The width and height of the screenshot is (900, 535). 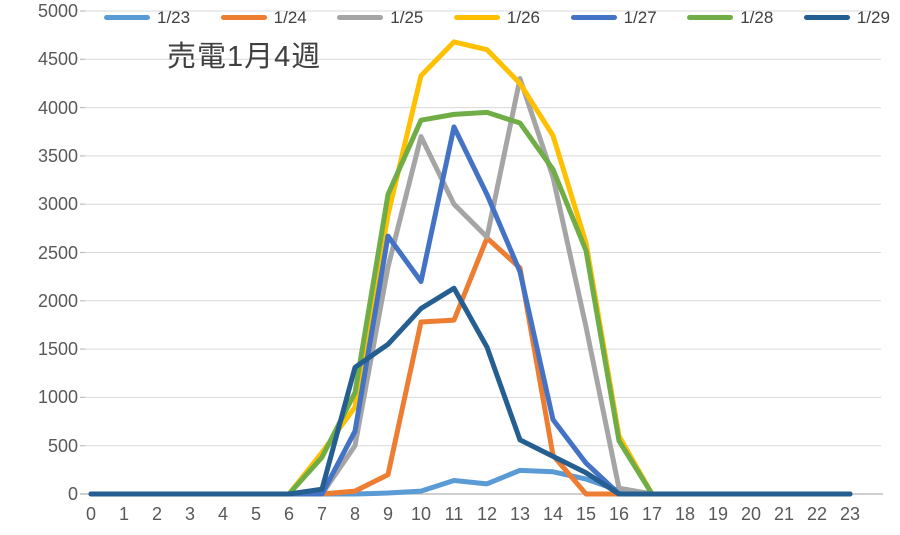 What do you see at coordinates (850, 514) in the screenshot?
I see `x-axis-label-23: 23` at bounding box center [850, 514].